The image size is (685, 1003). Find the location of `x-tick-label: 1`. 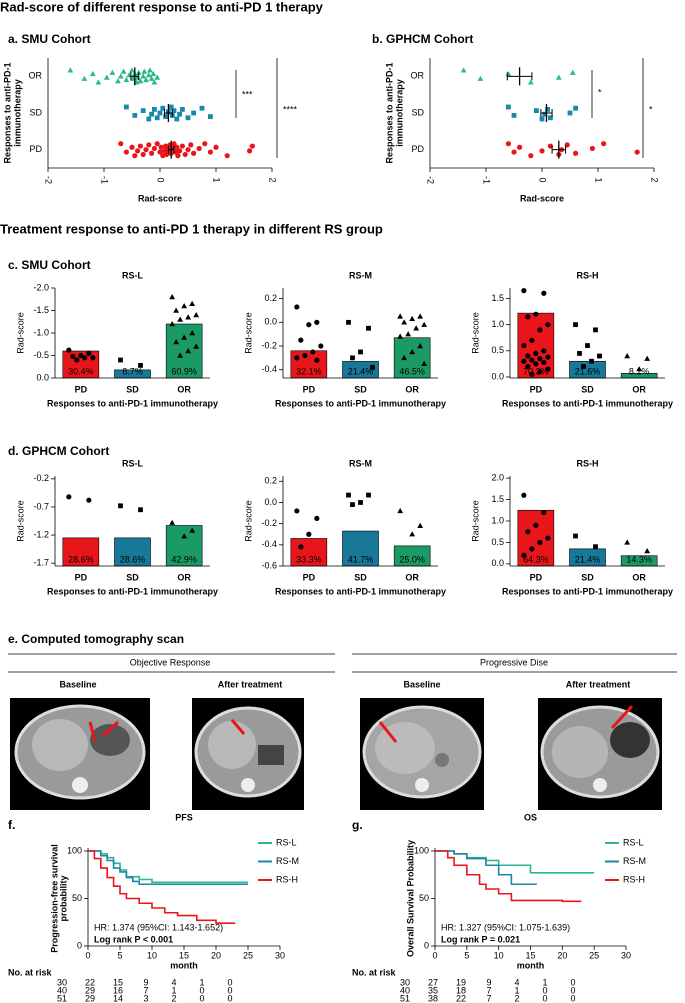

x-tick-label: 1 is located at coordinates (217, 179).